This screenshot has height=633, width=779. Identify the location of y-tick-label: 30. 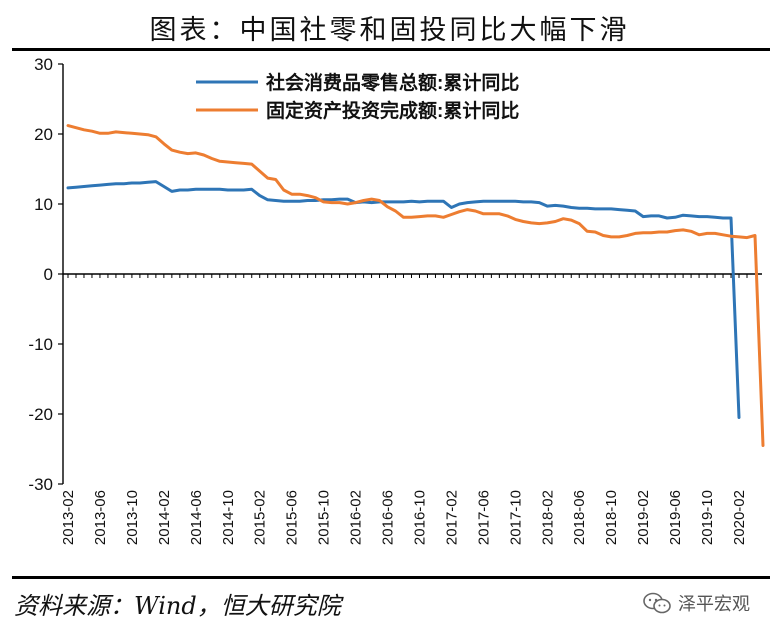
(43, 64).